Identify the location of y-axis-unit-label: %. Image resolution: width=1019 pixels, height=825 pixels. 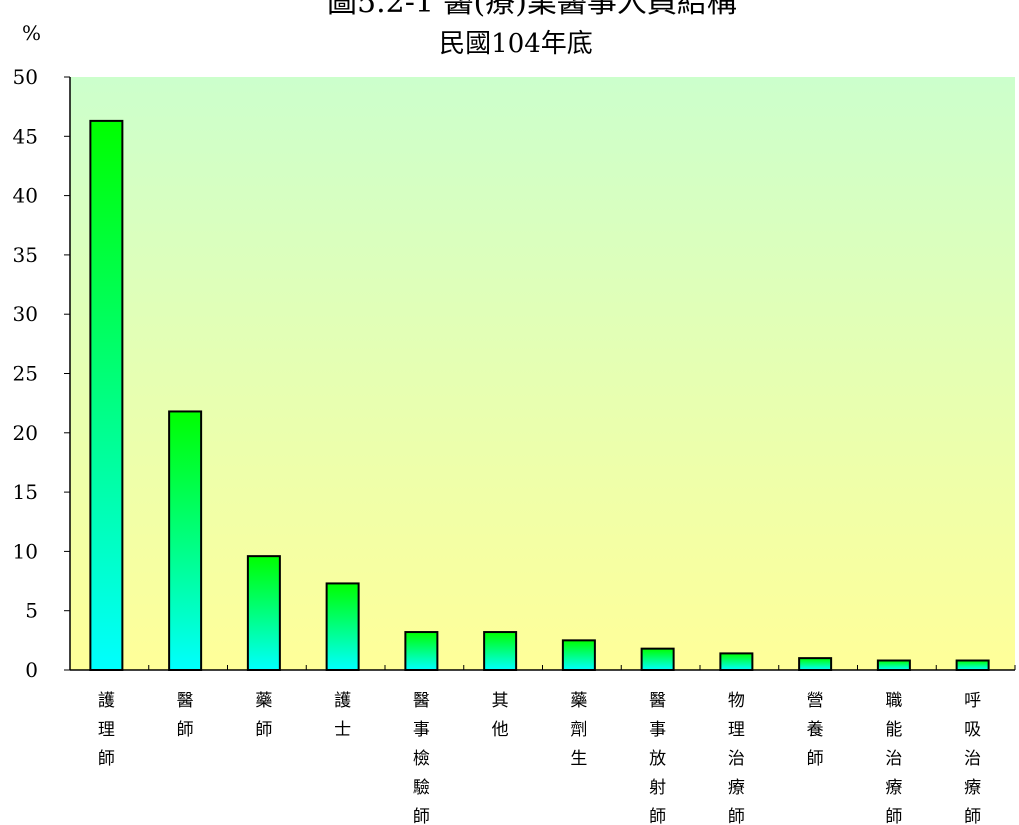
(31, 33).